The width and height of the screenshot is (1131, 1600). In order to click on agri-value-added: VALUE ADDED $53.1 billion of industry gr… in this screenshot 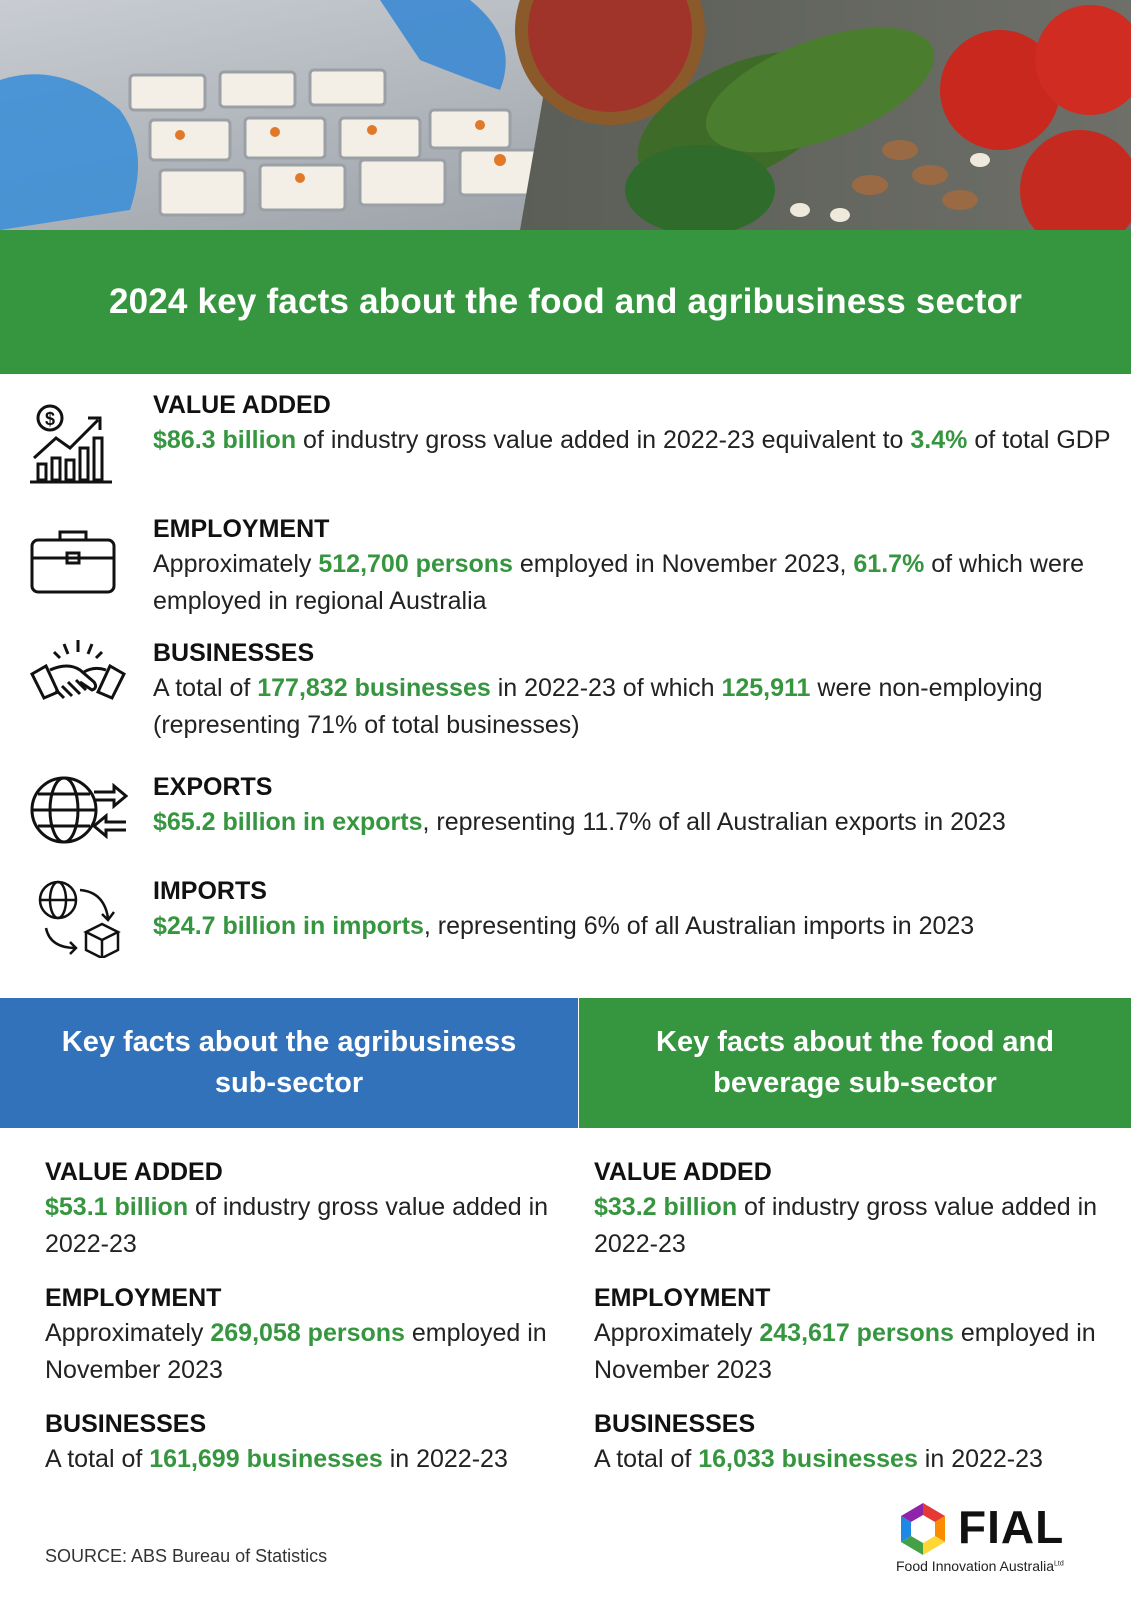, I will do `click(305, 1209)`.